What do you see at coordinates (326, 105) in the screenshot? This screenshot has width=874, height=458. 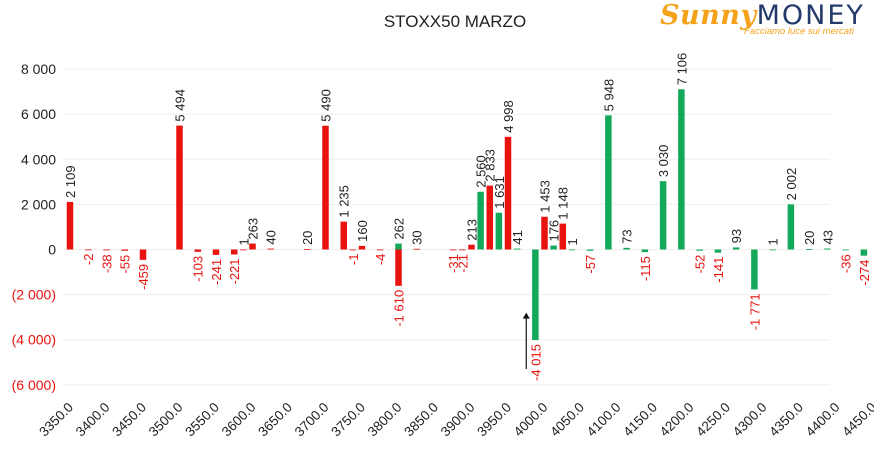 I see `bar-data-label: 5 490` at bounding box center [326, 105].